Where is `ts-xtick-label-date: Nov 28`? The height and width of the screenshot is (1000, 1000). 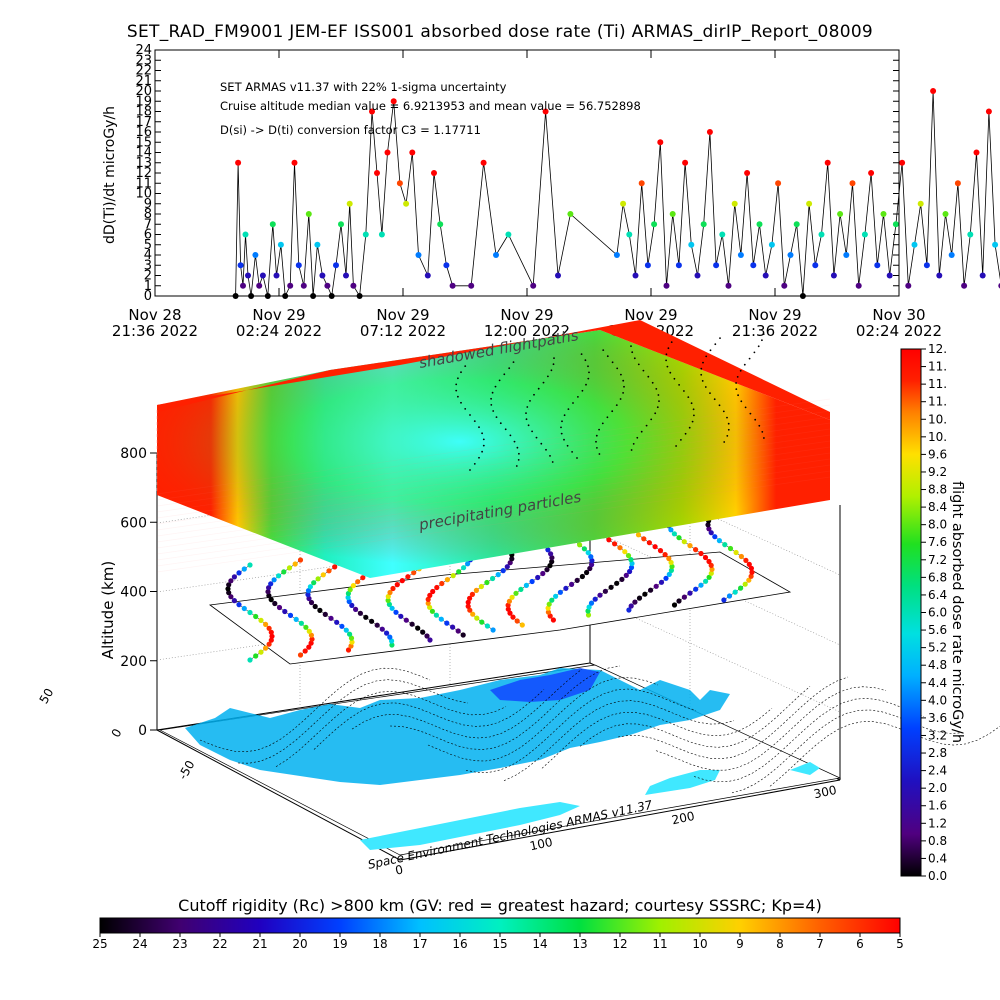 ts-xtick-label-date: Nov 28 is located at coordinates (154, 315).